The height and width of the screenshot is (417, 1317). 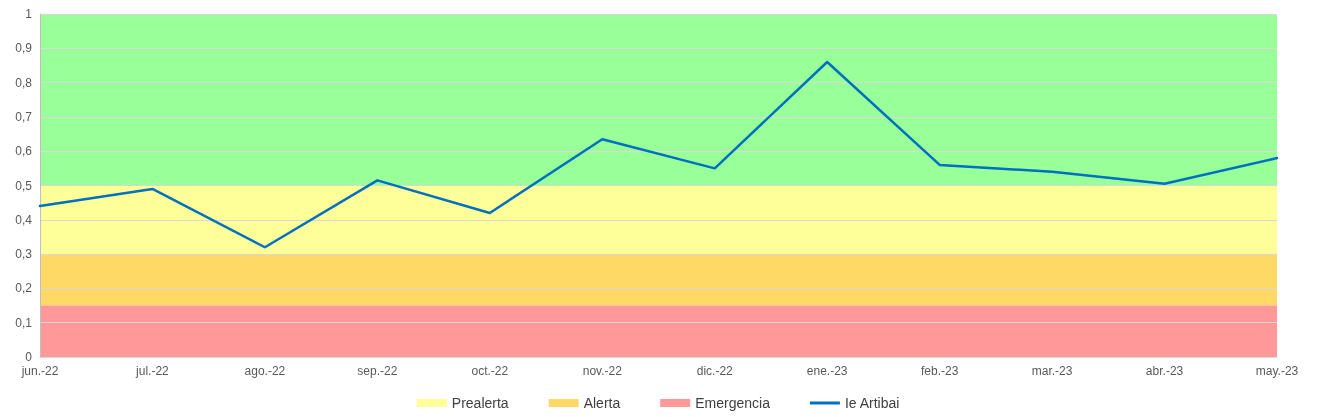 What do you see at coordinates (29, 14) in the screenshot?
I see `y-tick-label: 1` at bounding box center [29, 14].